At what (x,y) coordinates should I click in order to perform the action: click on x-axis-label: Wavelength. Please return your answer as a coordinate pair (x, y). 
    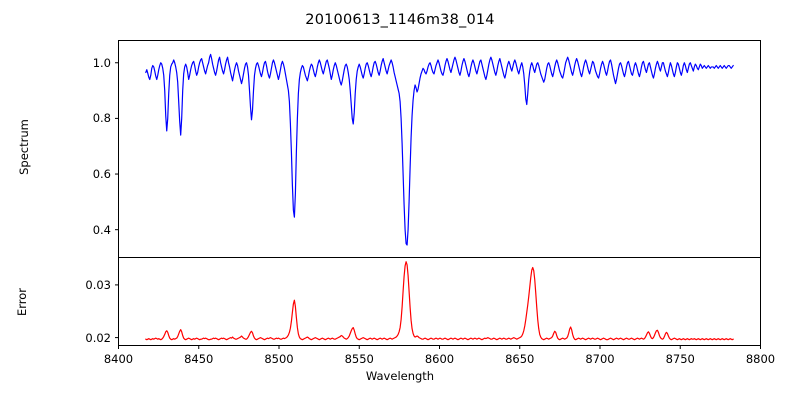
    Looking at the image, I should click on (400, 376).